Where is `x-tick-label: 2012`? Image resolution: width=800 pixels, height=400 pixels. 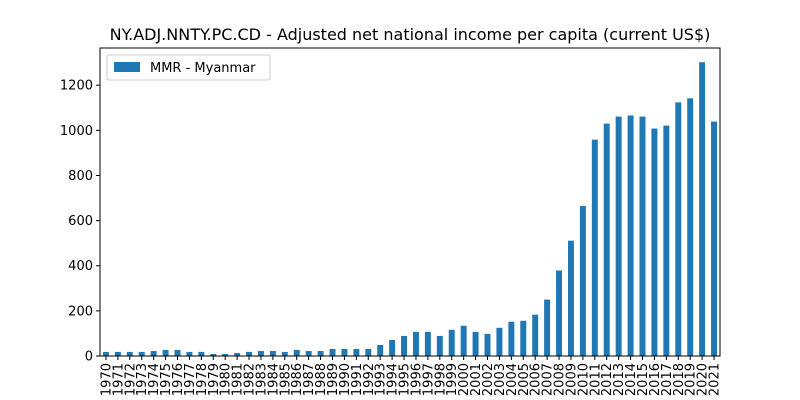
x-tick-label: 2012 is located at coordinates (607, 379).